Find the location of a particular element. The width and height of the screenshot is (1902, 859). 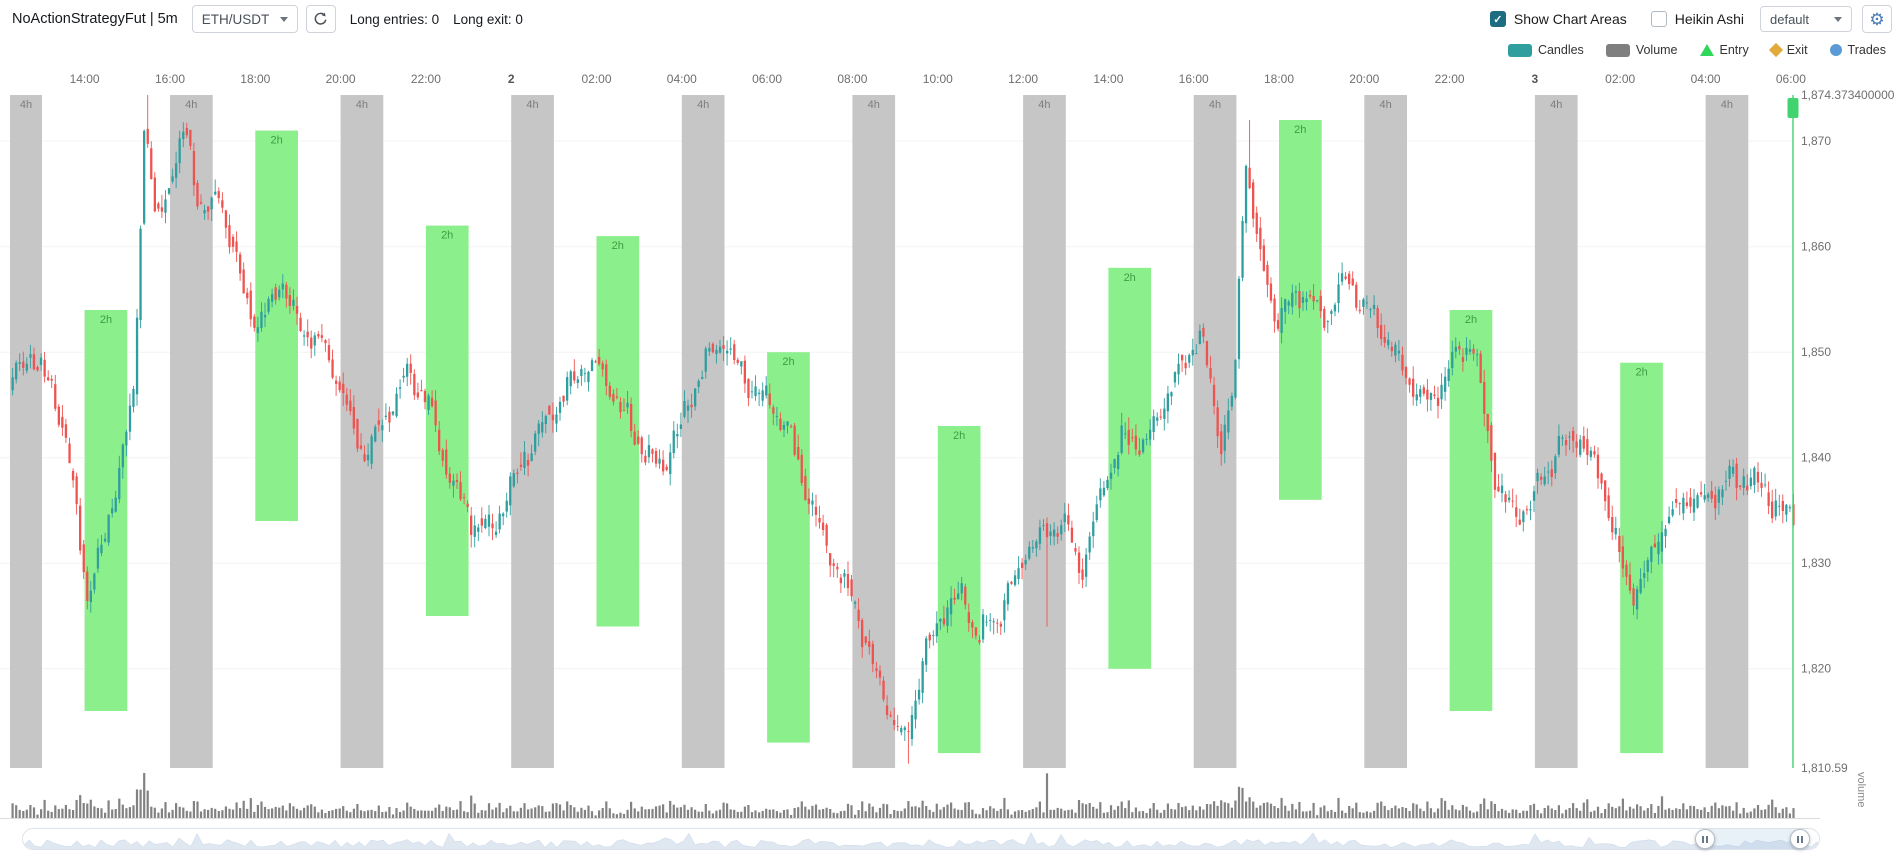

zoom-data-shadow is located at coordinates (921, 840).